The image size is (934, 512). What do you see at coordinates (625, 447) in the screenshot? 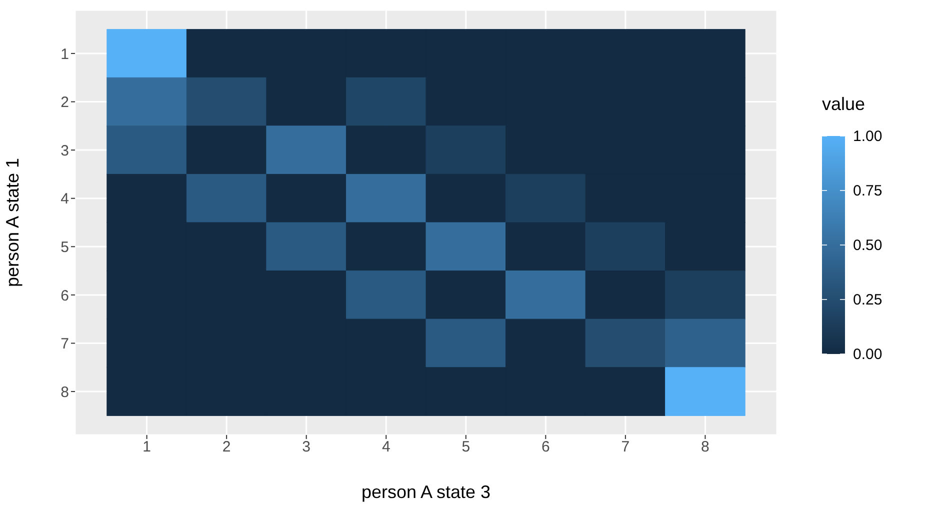
I see `x-tick-label: 7` at bounding box center [625, 447].